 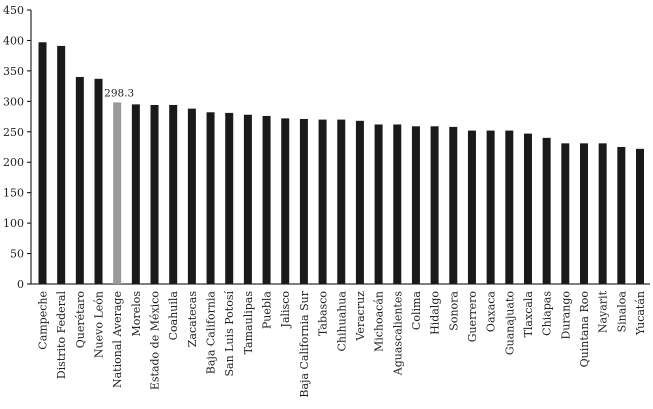 What do you see at coordinates (303, 201) in the screenshot?
I see `bar-baja-california-sur` at bounding box center [303, 201].